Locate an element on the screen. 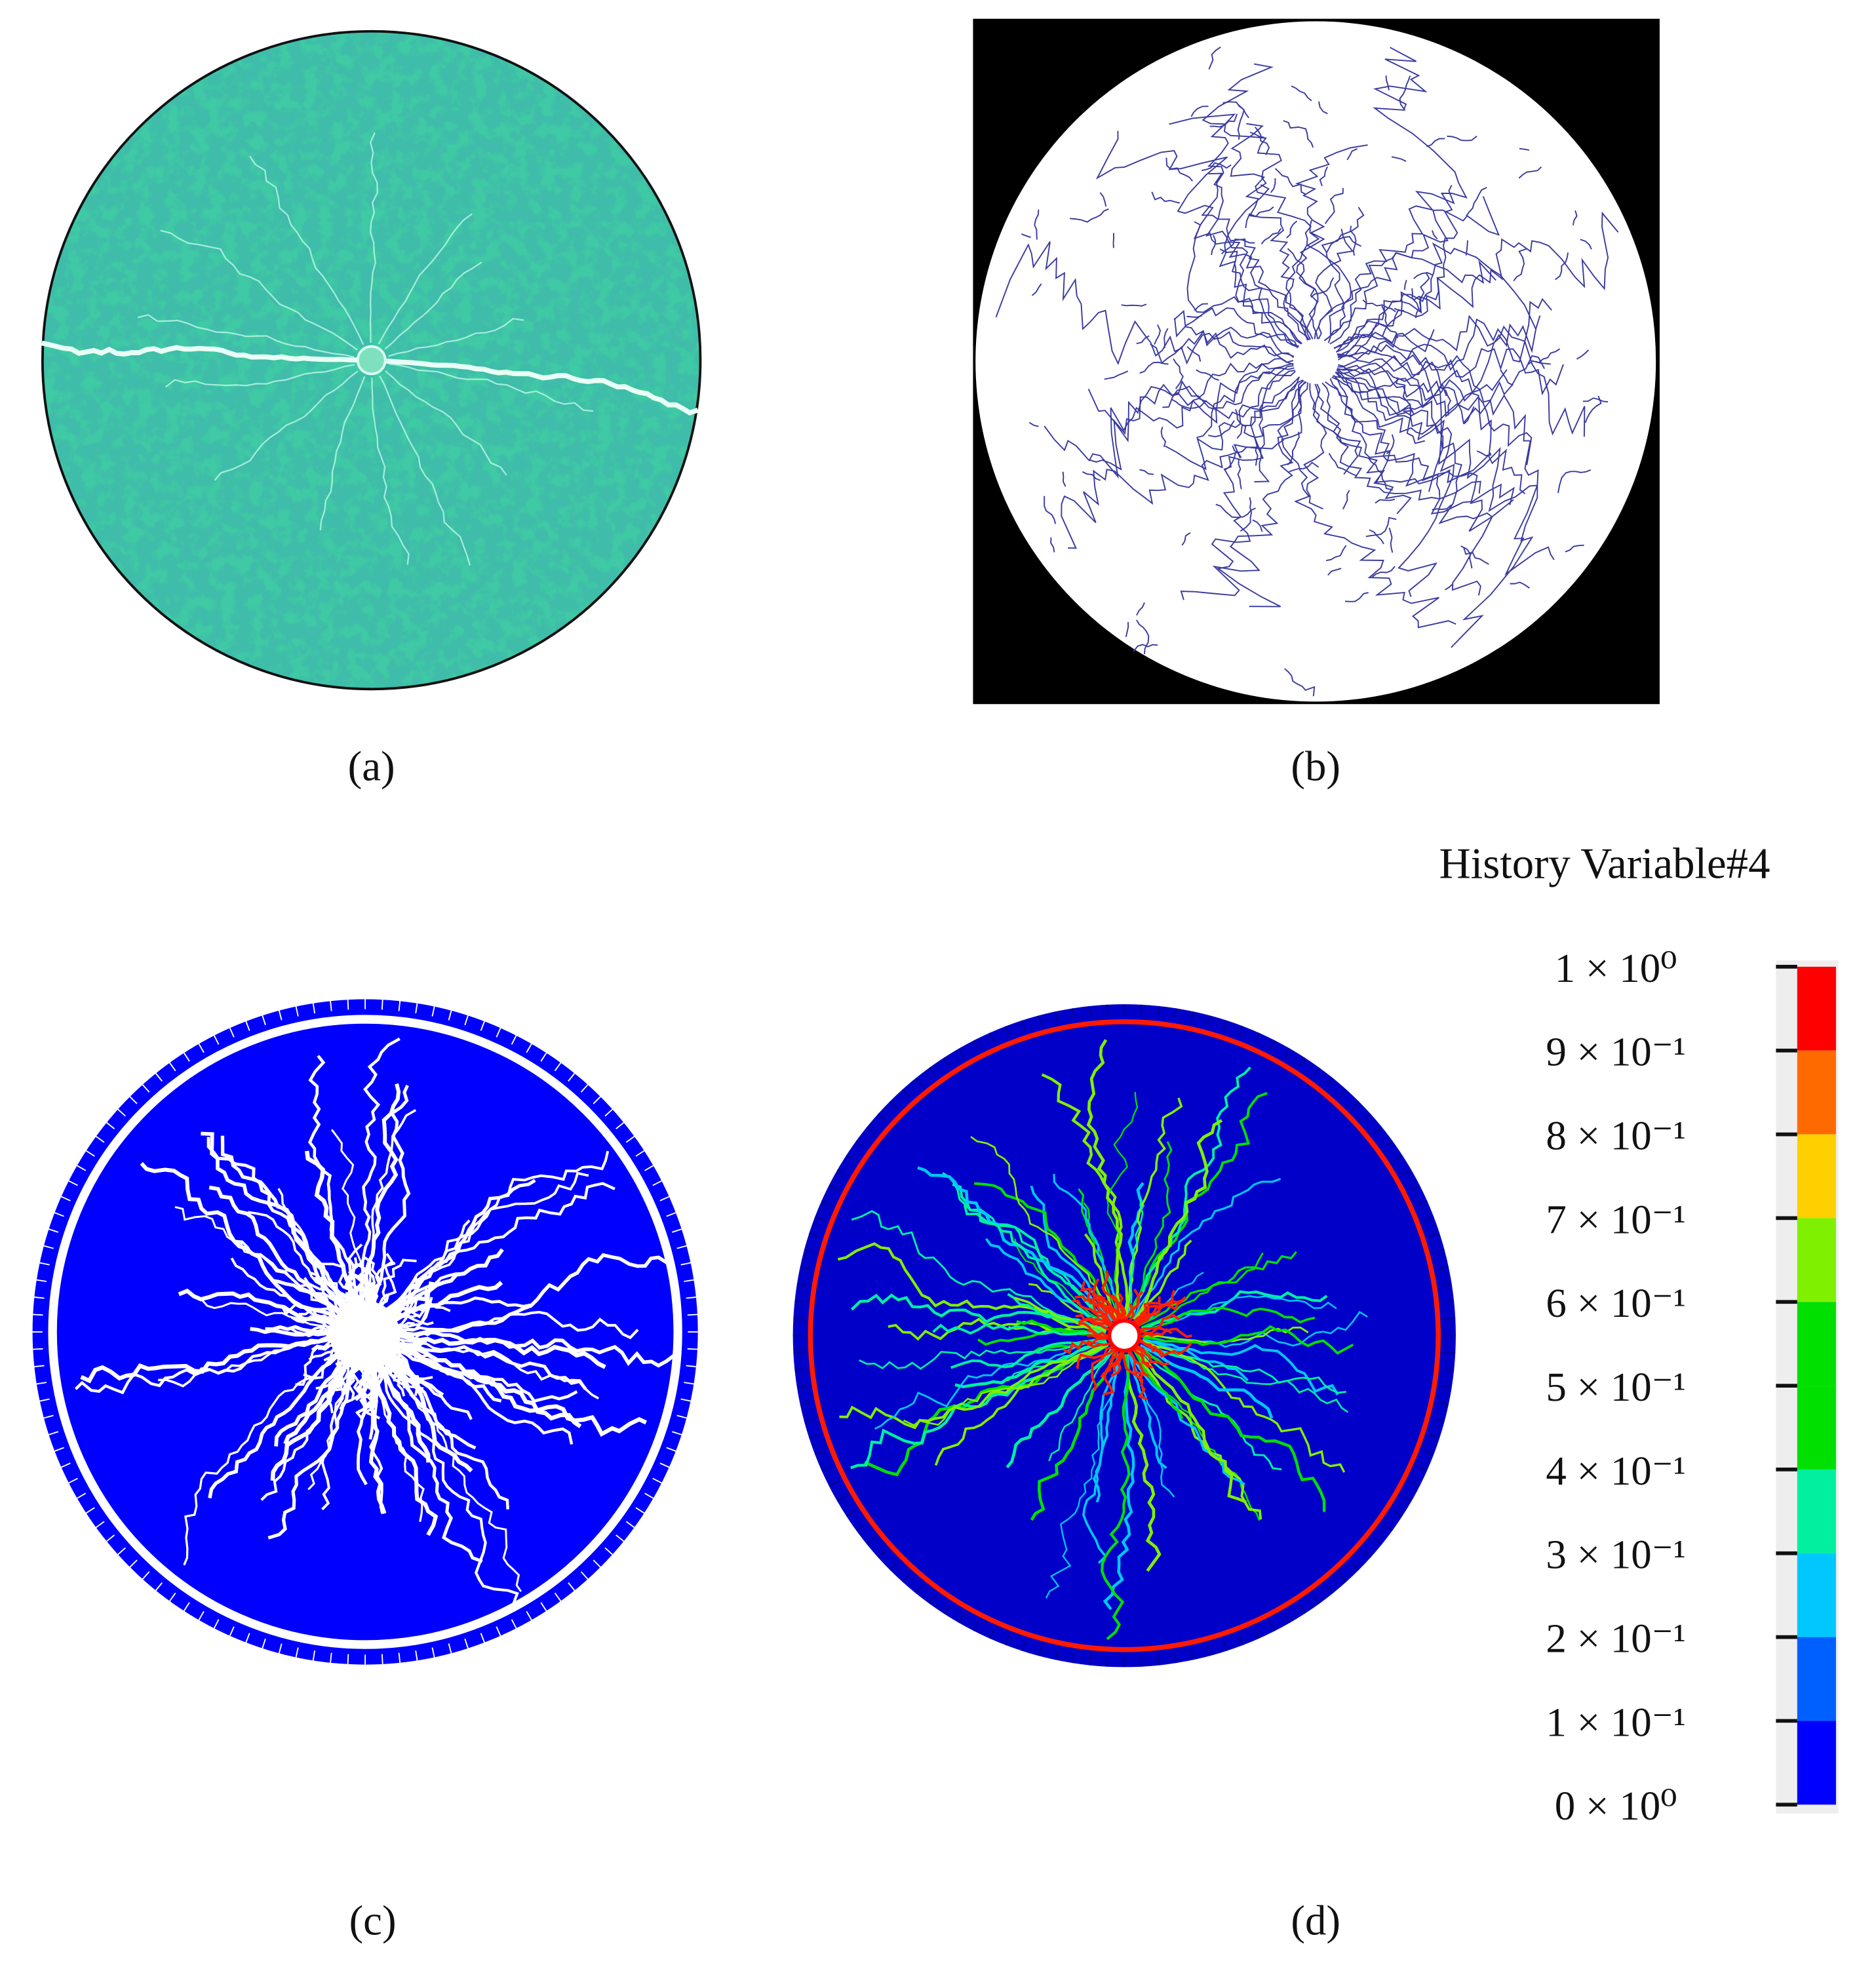 The height and width of the screenshot is (1969, 1876). tick-label: 9 × 10⁻¹ is located at coordinates (1616, 1052).